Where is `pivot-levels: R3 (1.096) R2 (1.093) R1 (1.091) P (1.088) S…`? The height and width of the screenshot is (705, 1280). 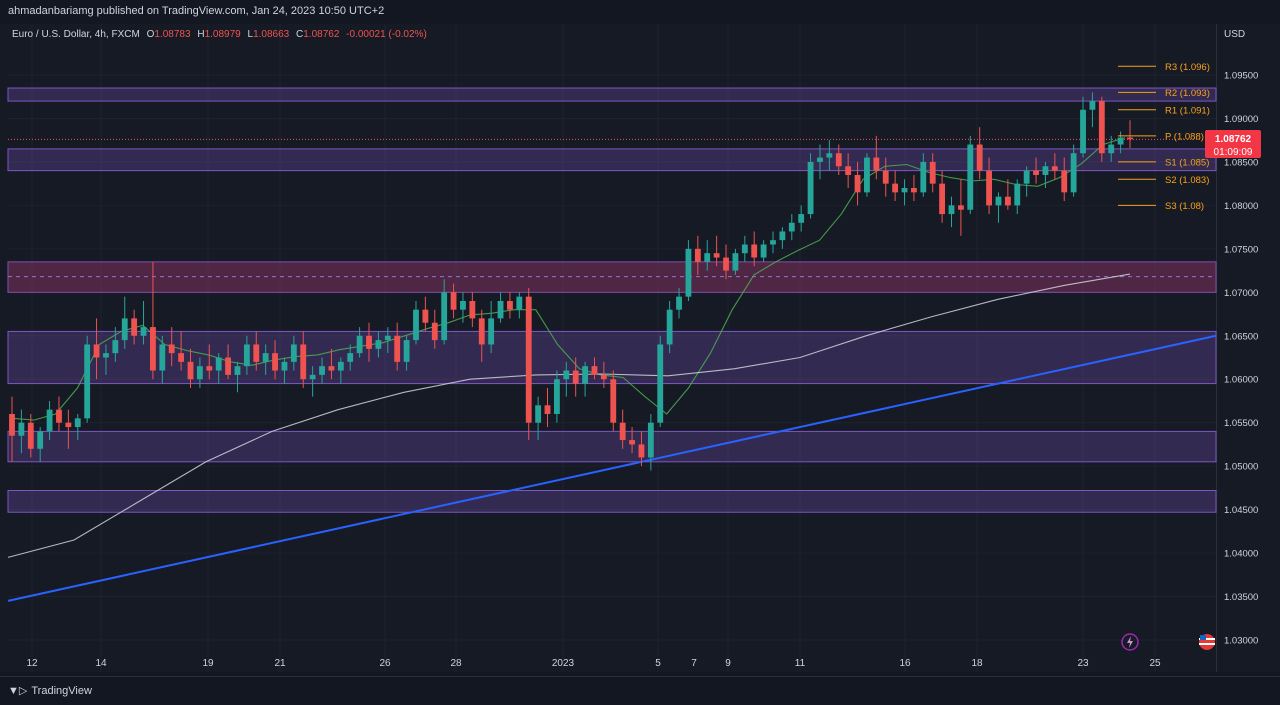
pivot-levels: R3 (1.096) R2 (1.093) R1 (1.091) P (1.088) S… is located at coordinates (1164, 137).